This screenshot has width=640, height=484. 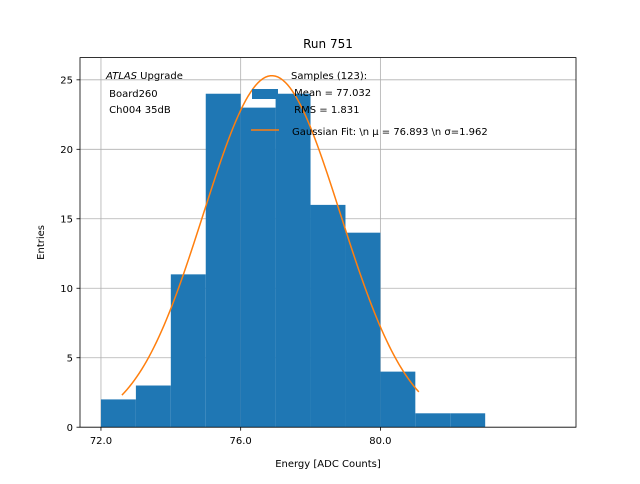 I want to click on x-axis-ticks: 72.0 76.0 80.0, so click(x=241, y=437).